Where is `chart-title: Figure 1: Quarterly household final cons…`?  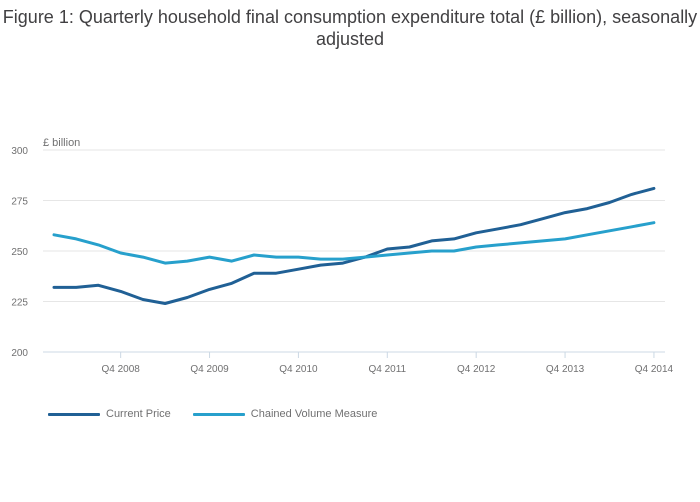
chart-title: Figure 1: Quarterly household final cons… is located at coordinates (350, 28).